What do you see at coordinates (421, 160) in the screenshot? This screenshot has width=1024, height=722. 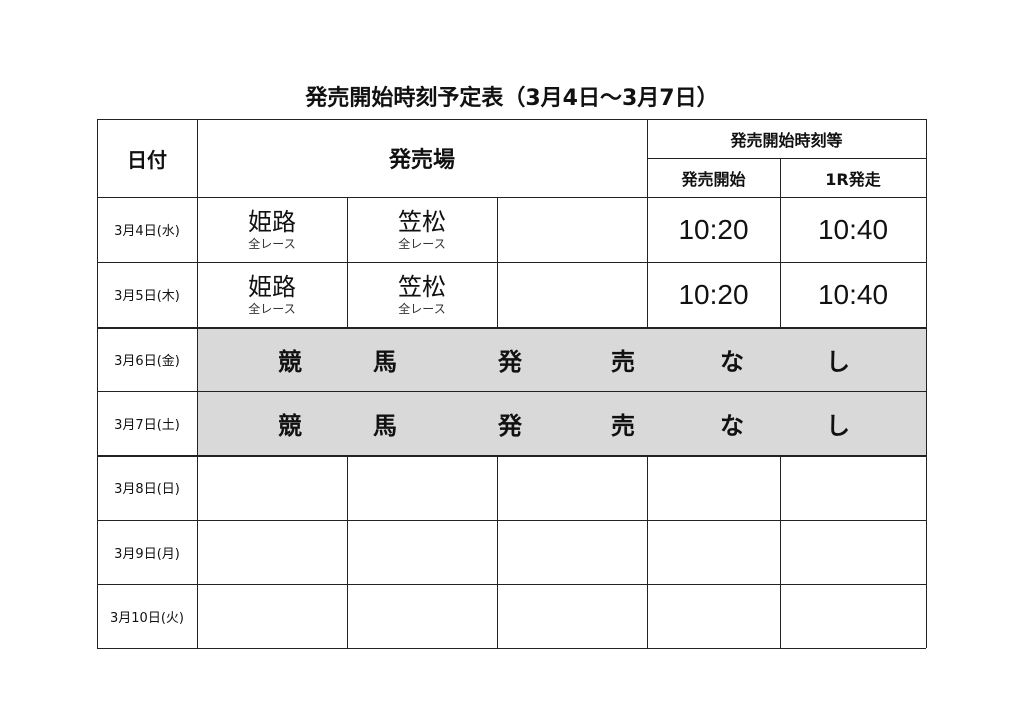 I see `header-venue: 発売場` at bounding box center [421, 160].